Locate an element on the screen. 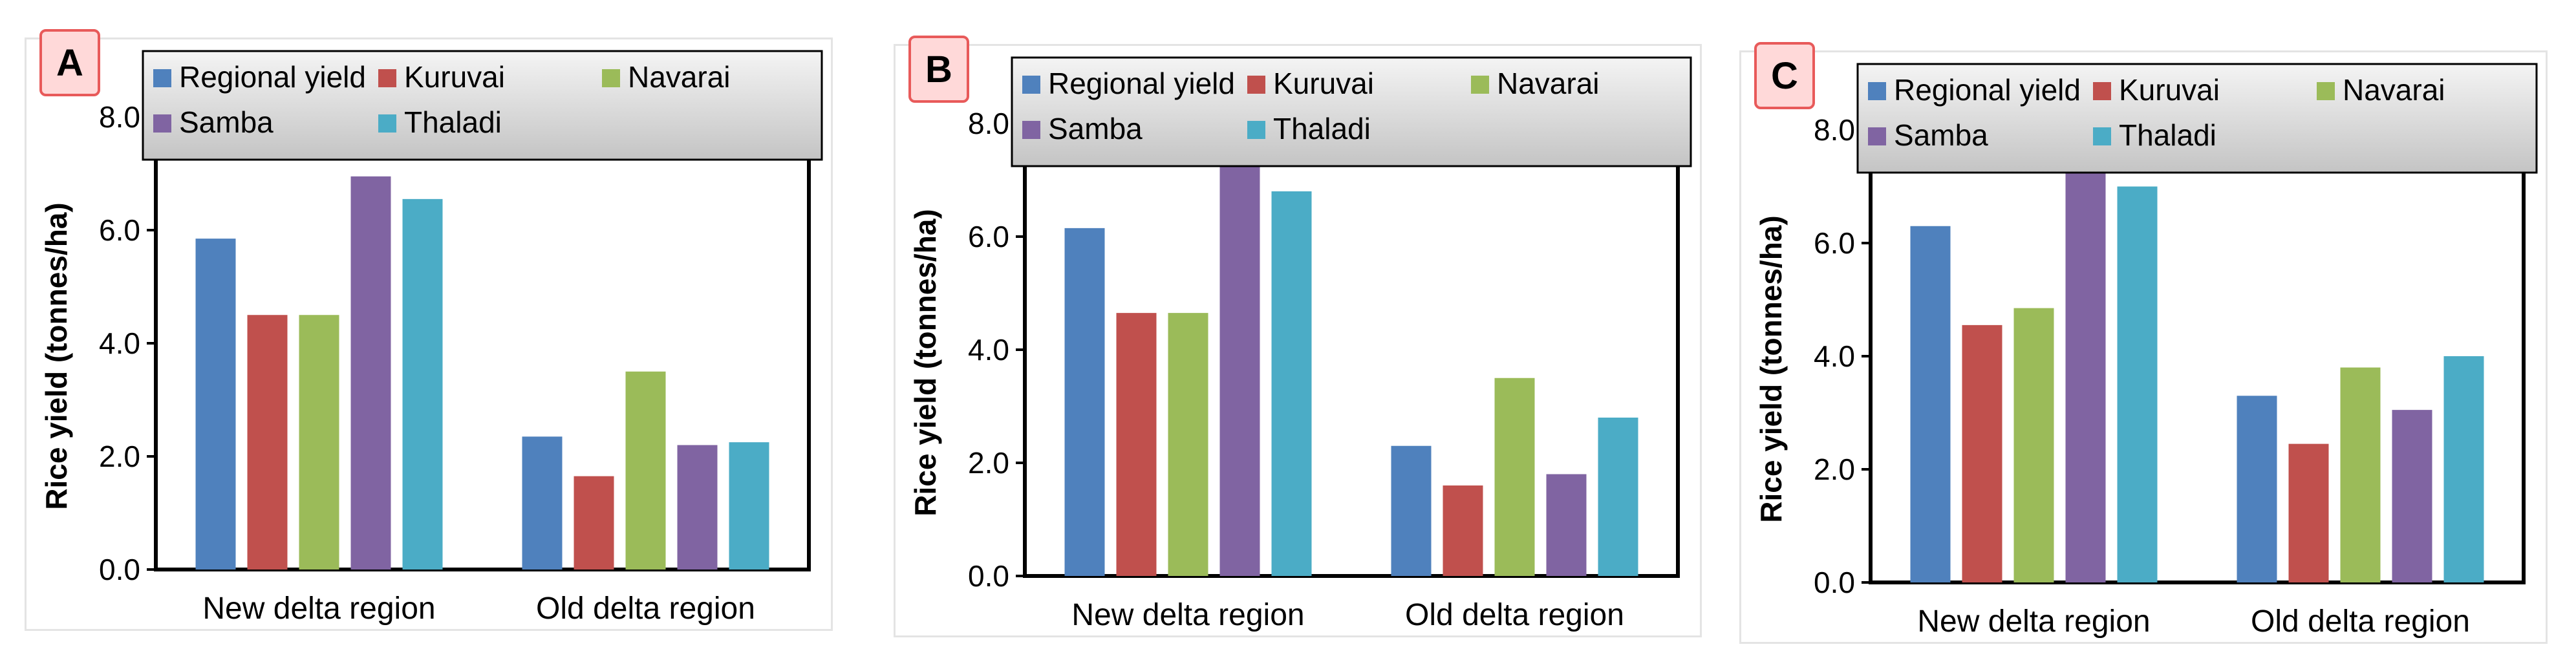  panel-letter: B is located at coordinates (938, 69).